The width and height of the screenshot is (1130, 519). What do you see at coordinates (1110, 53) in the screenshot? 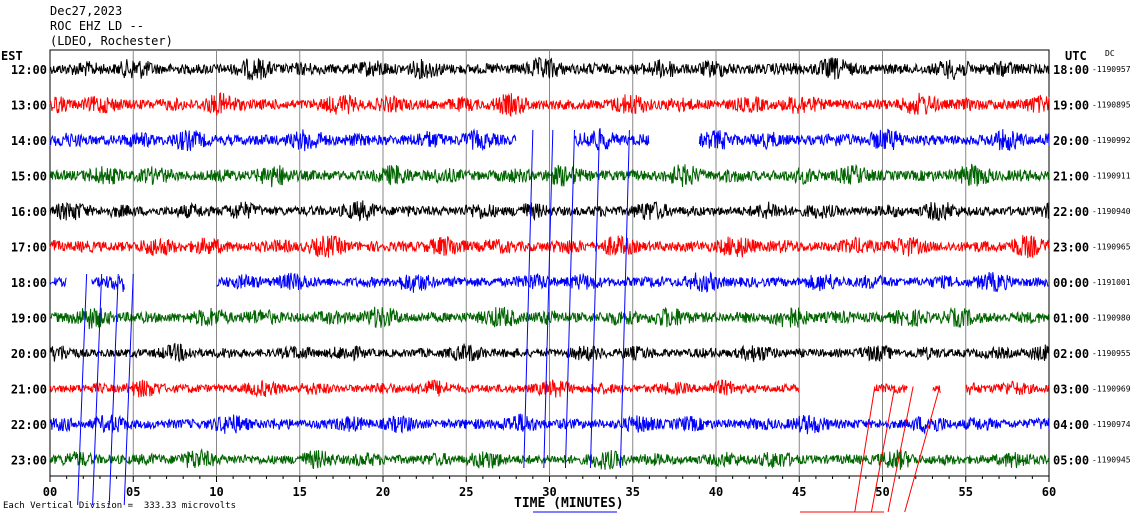
I see `dc-label: DC` at bounding box center [1110, 53].